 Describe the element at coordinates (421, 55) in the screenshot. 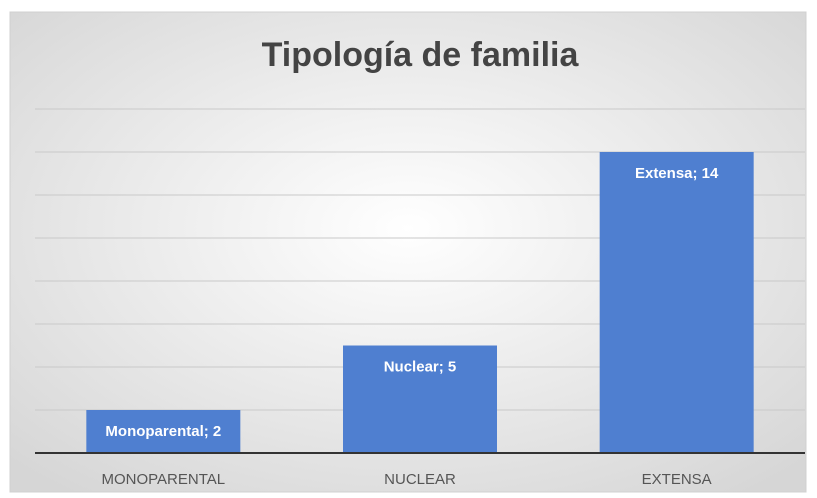

I see `chart-title: Tipología de familia` at that location.